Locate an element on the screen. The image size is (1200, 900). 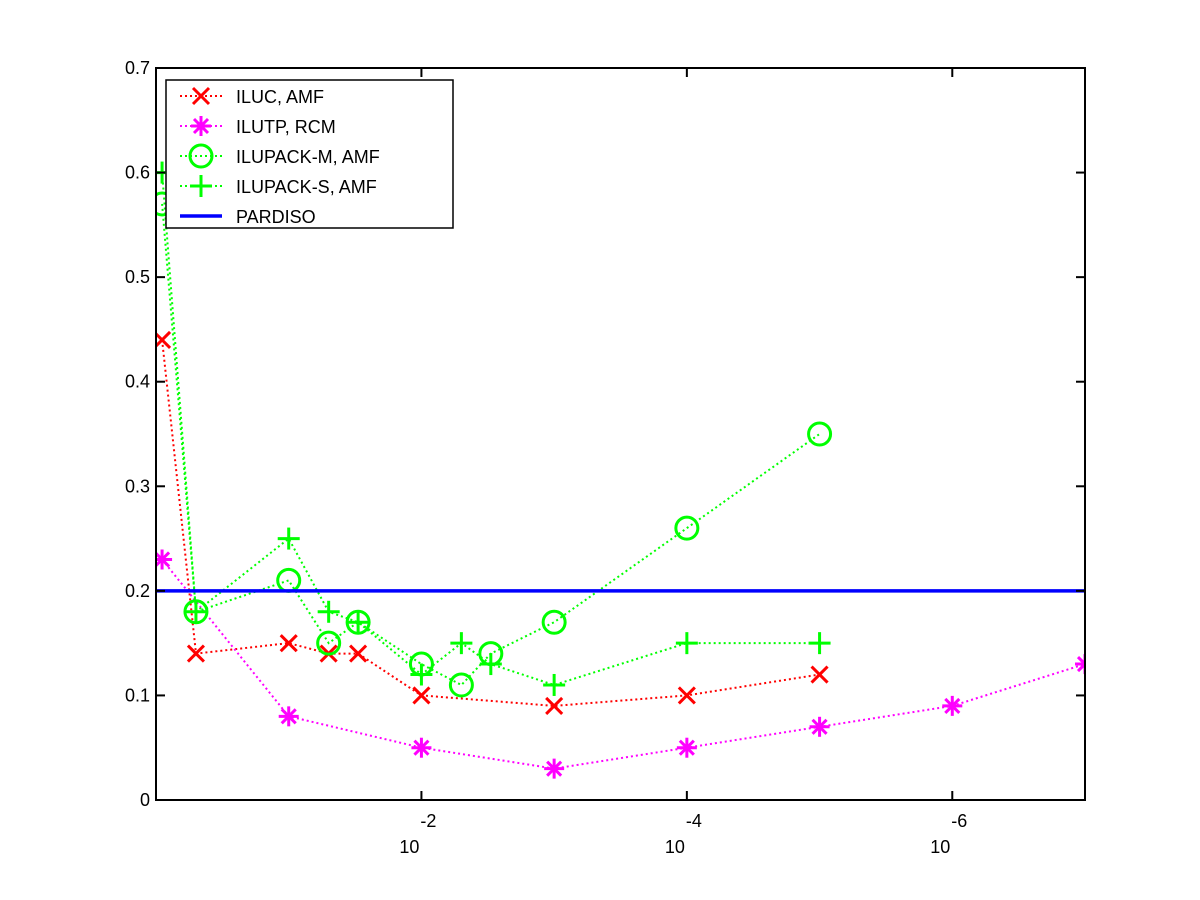
legend-item-ilupack-m-amf: ILUPACK-M, AMF is located at coordinates (280, 156).